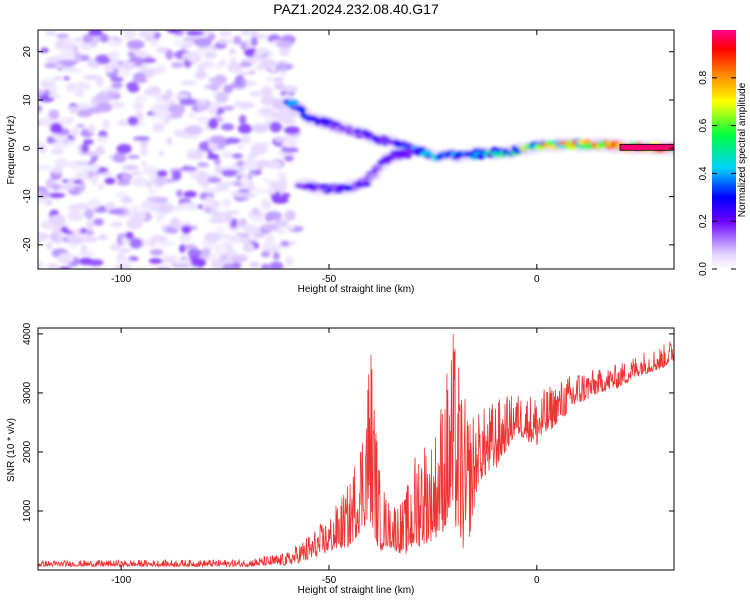  What do you see at coordinates (356, 289) in the screenshot?
I see `spectrogram-xlabel: Height of straight line (km)` at bounding box center [356, 289].